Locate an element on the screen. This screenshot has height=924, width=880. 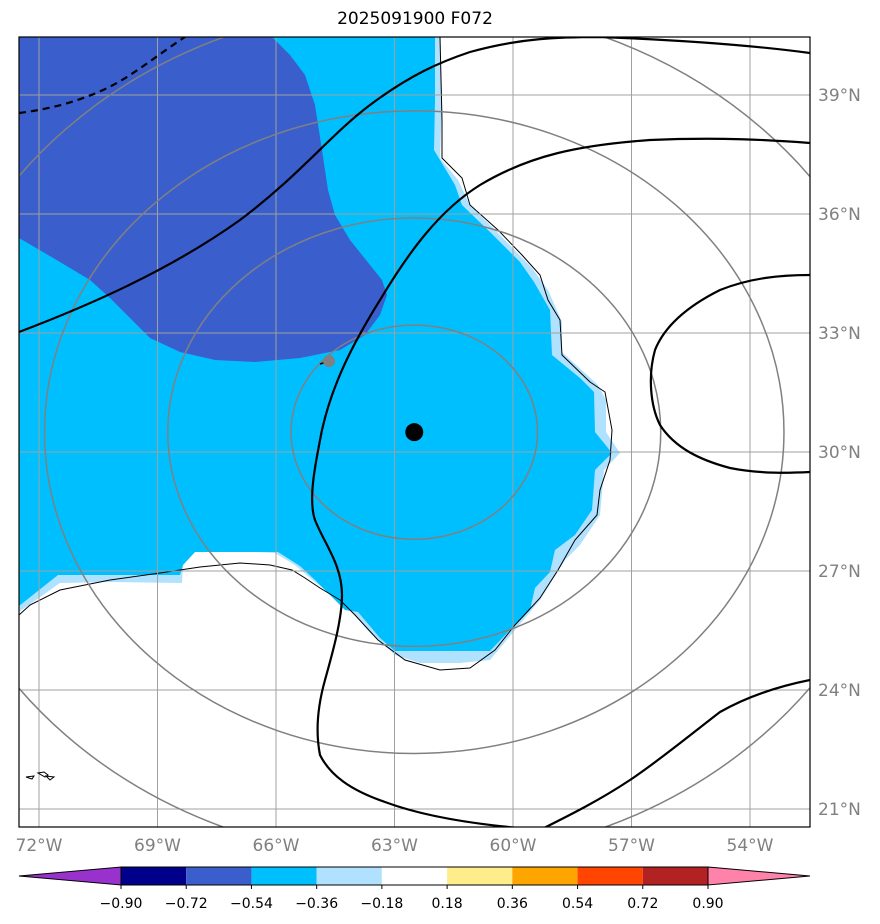
fill-region-dark is located at coordinates (203, 199).